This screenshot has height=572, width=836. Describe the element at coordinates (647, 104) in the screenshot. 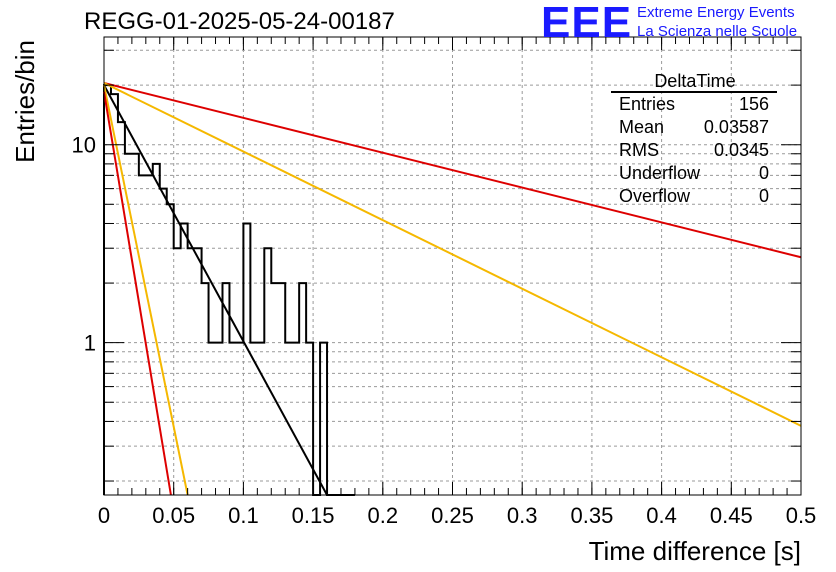

I see `stat-label: Entries` at that location.